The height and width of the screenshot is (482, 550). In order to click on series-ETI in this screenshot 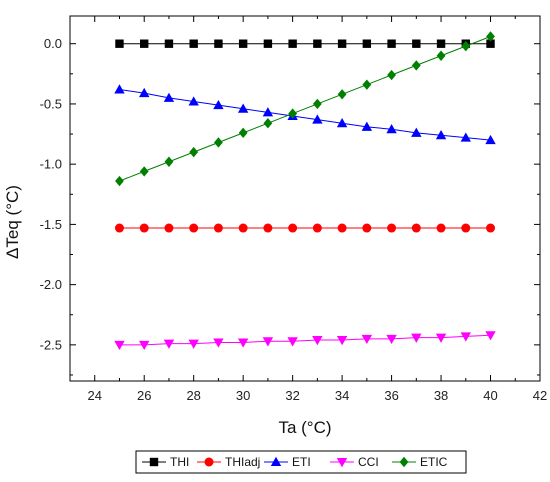, I will do `click(305, 114)`.